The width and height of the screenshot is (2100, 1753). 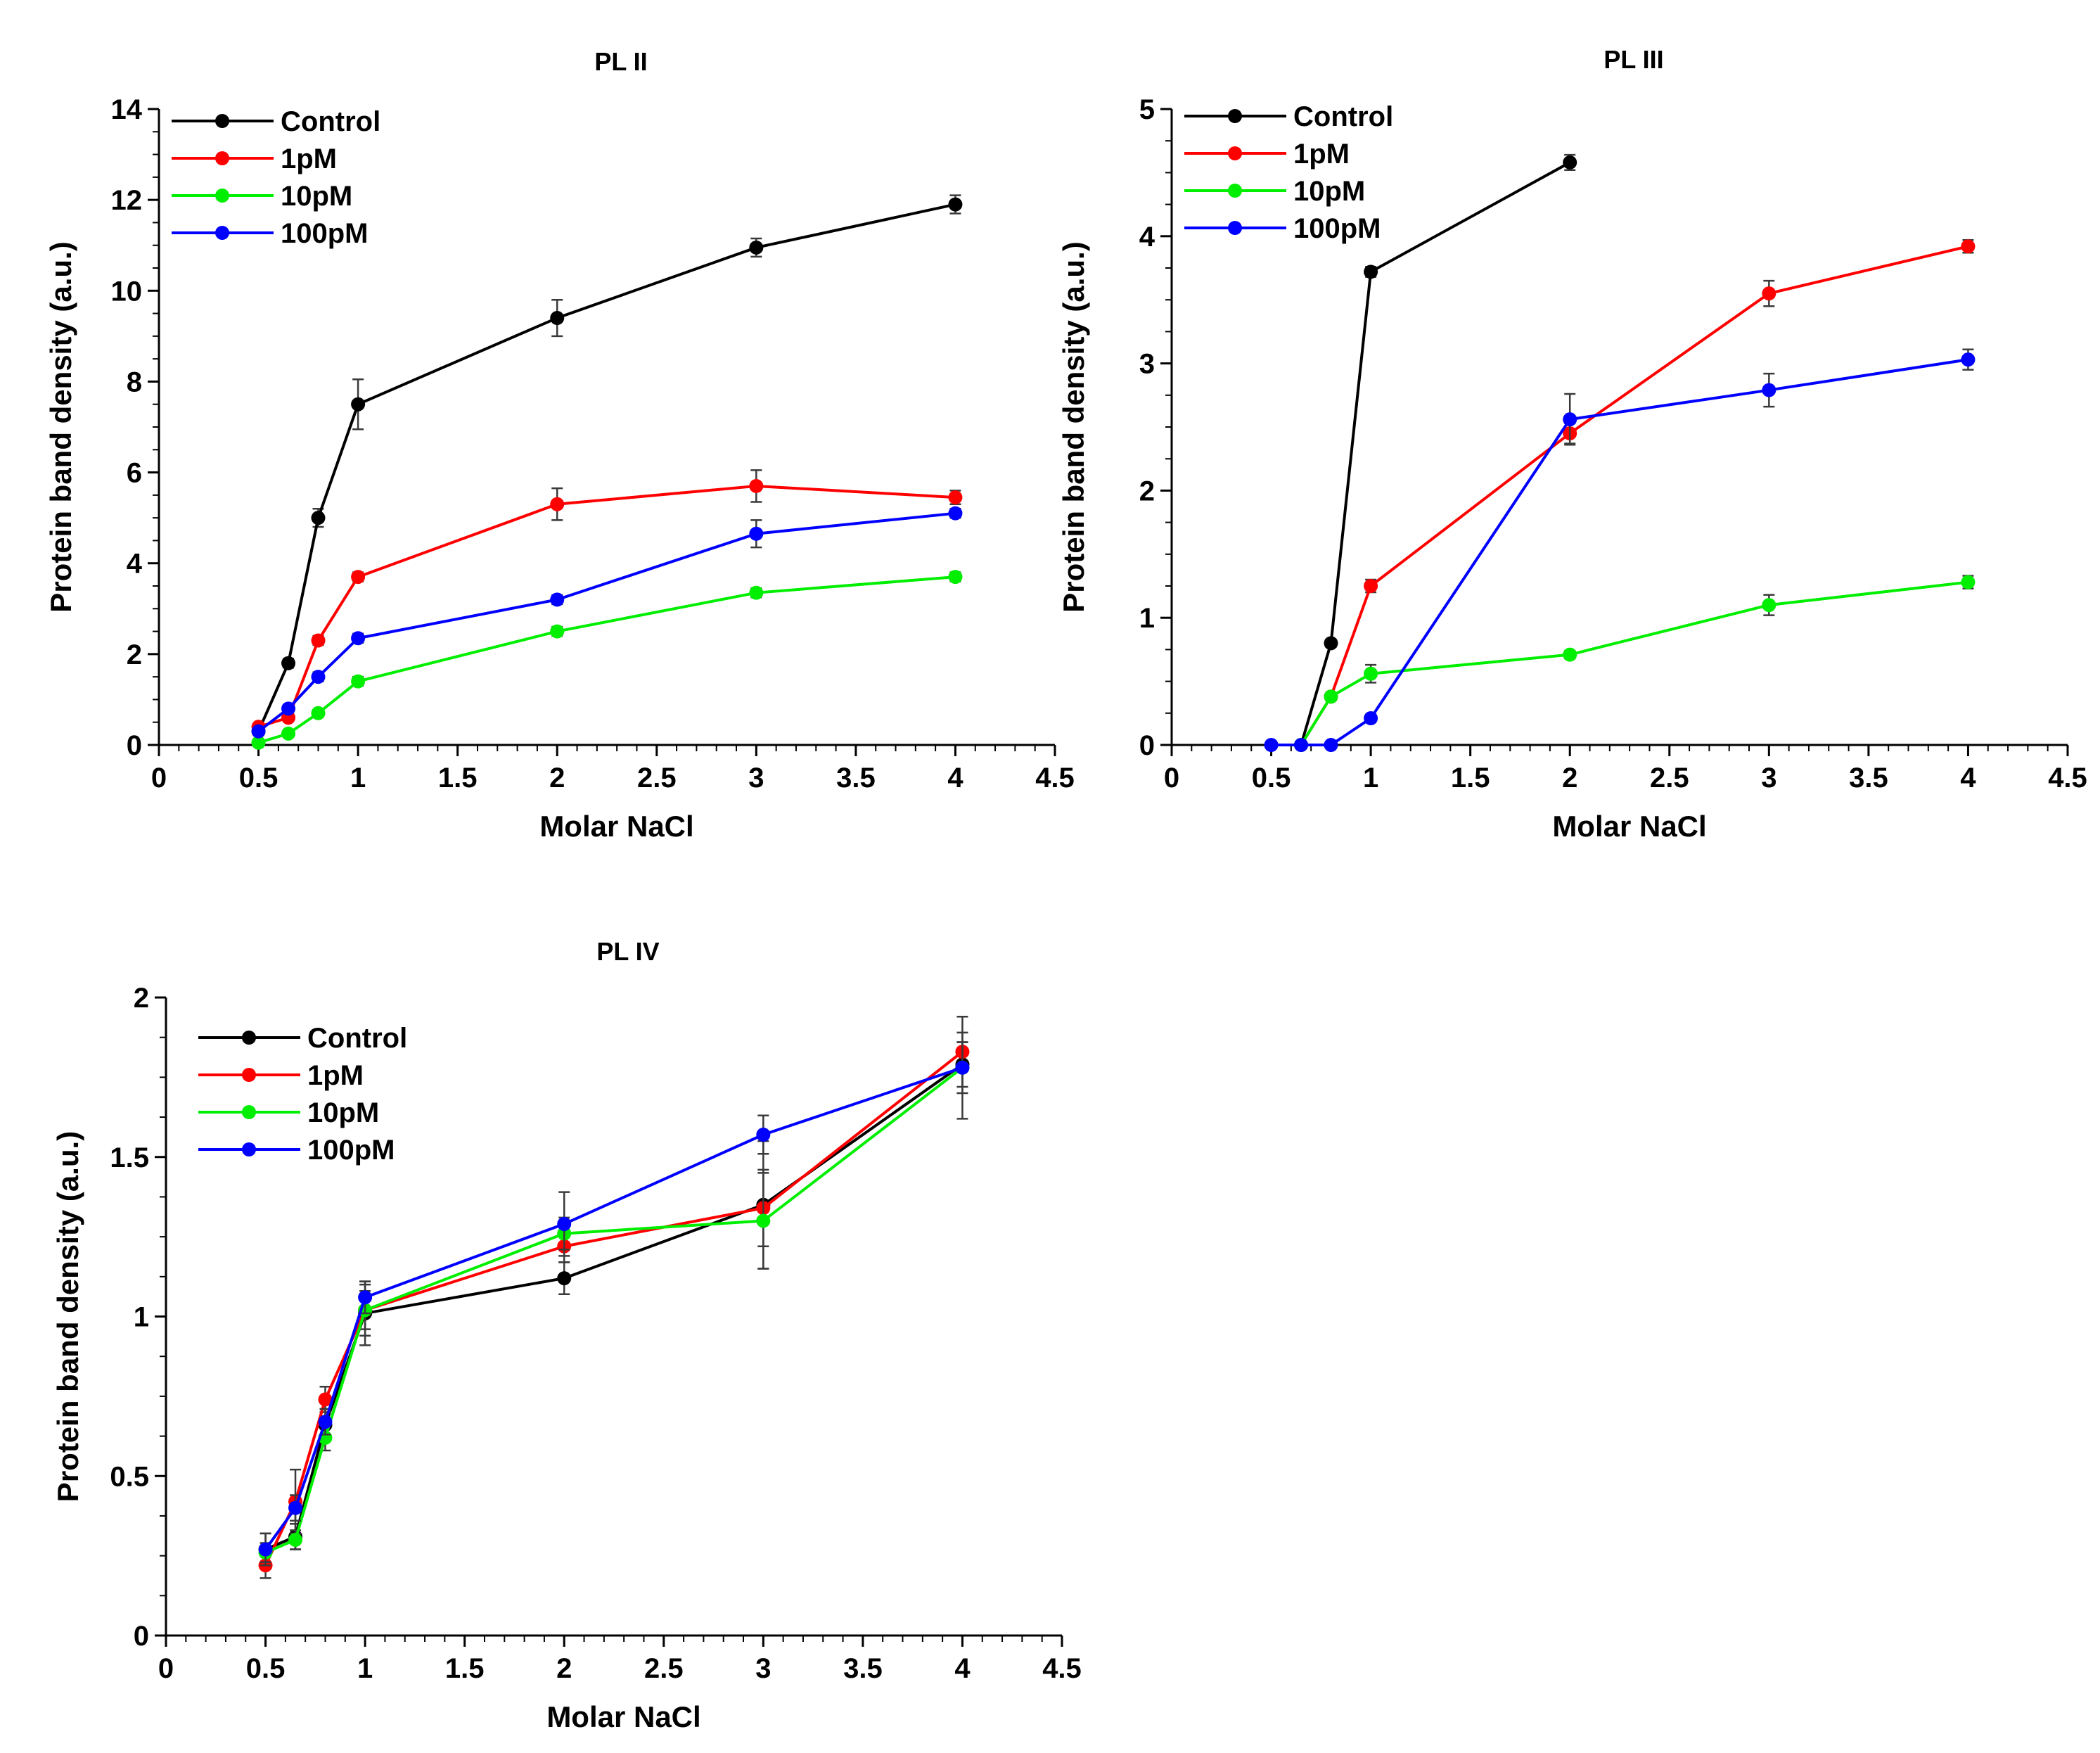 I want to click on y-tick-label: 6, so click(x=134, y=473).